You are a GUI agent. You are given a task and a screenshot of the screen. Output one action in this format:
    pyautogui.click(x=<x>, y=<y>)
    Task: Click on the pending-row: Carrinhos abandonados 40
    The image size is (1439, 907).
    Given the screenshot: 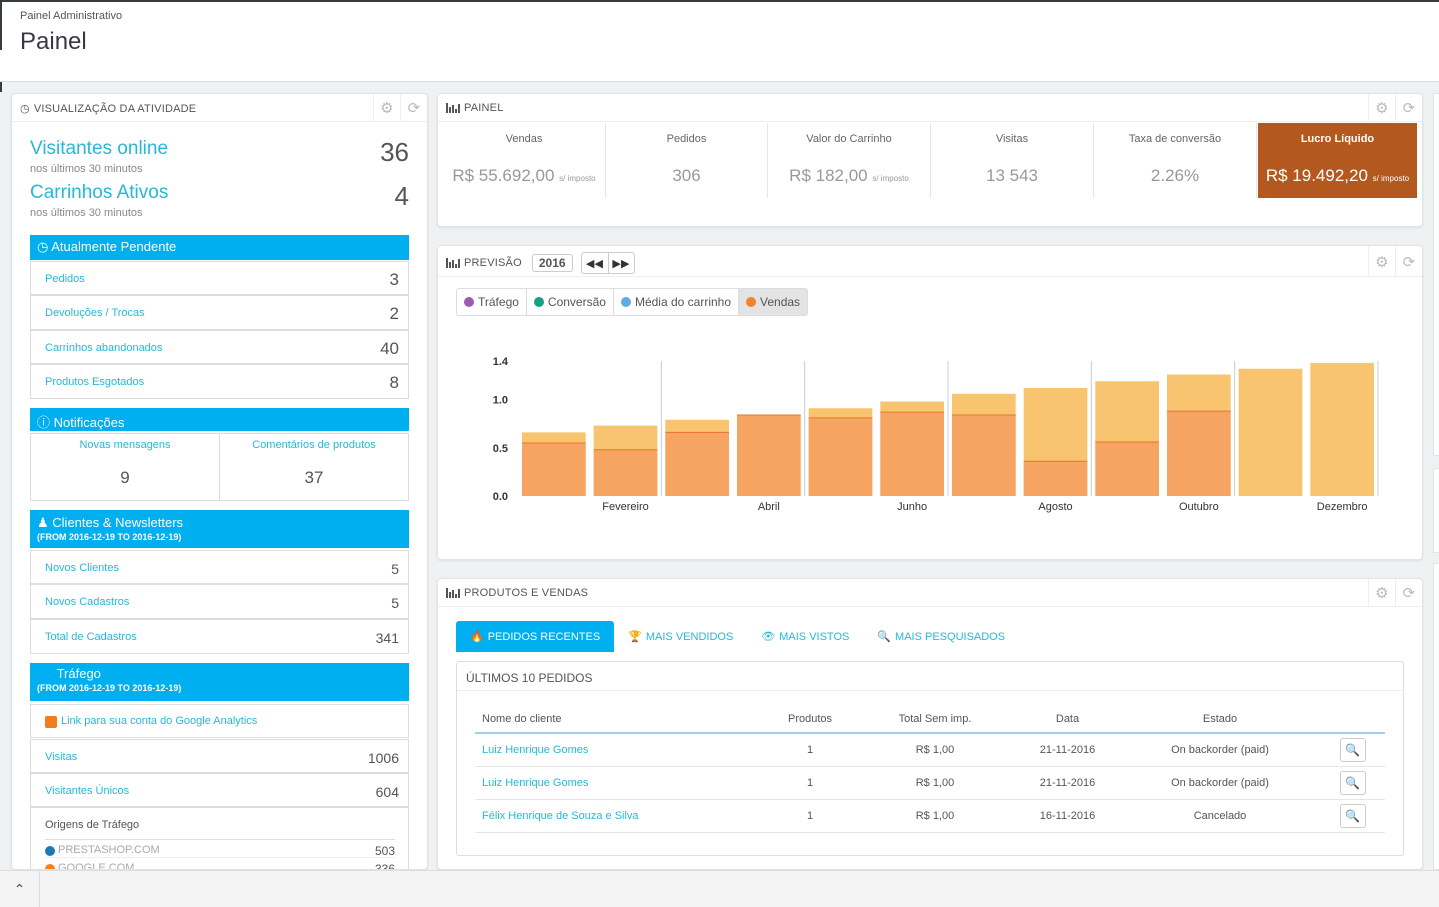 What is the action you would take?
    pyautogui.click(x=219, y=347)
    